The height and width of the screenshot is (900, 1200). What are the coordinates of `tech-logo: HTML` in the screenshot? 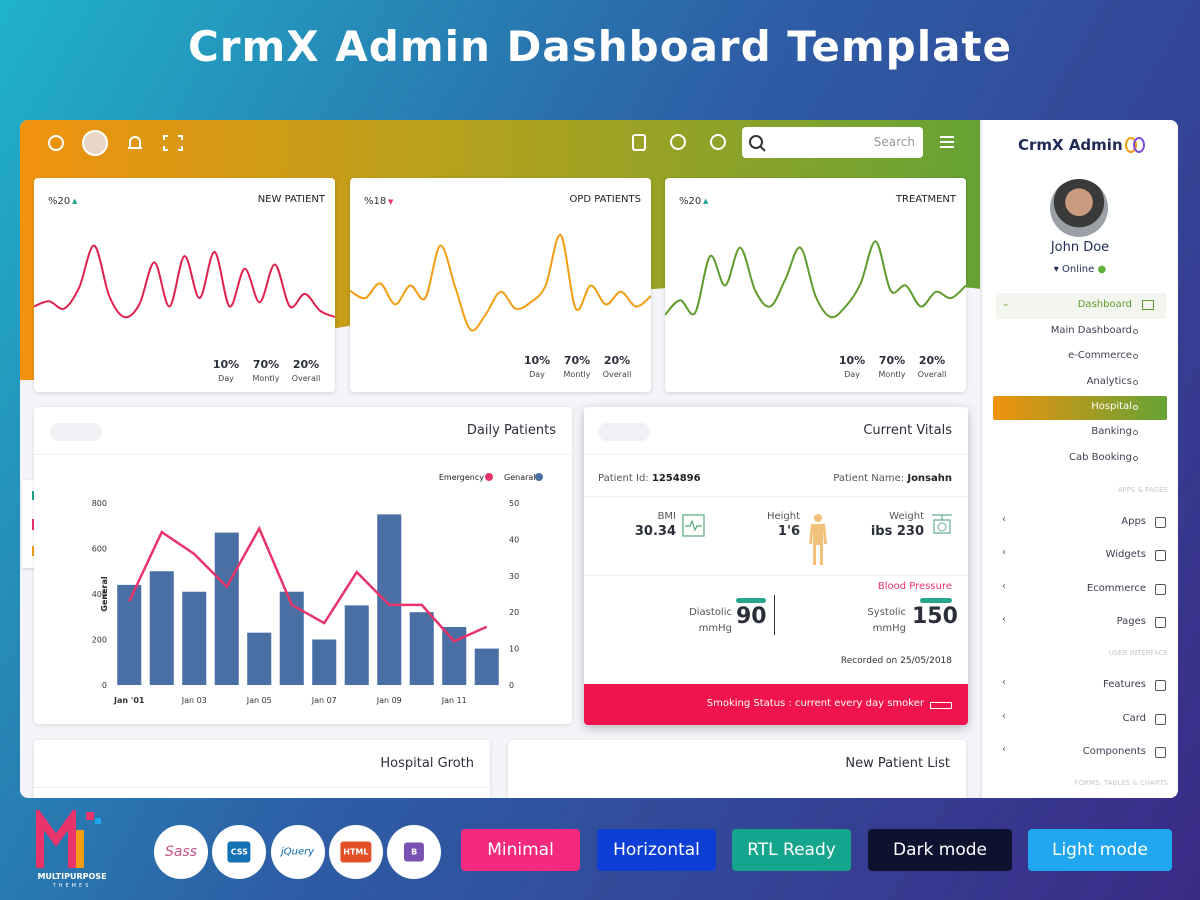 It's located at (355, 852).